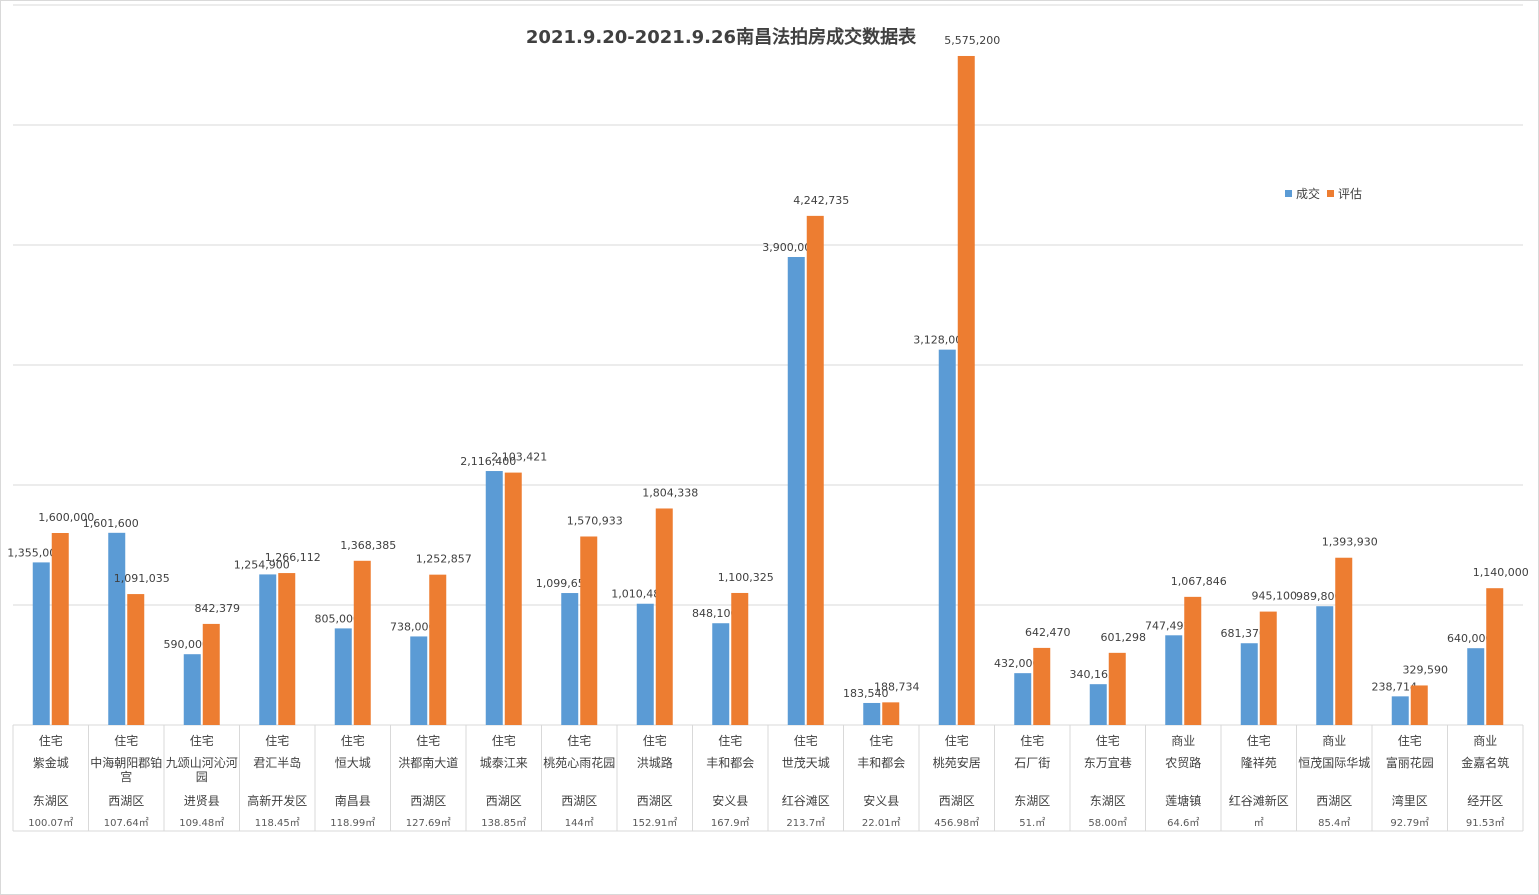  What do you see at coordinates (1410, 800) in the screenshot?
I see `category-district: 湾里区` at bounding box center [1410, 800].